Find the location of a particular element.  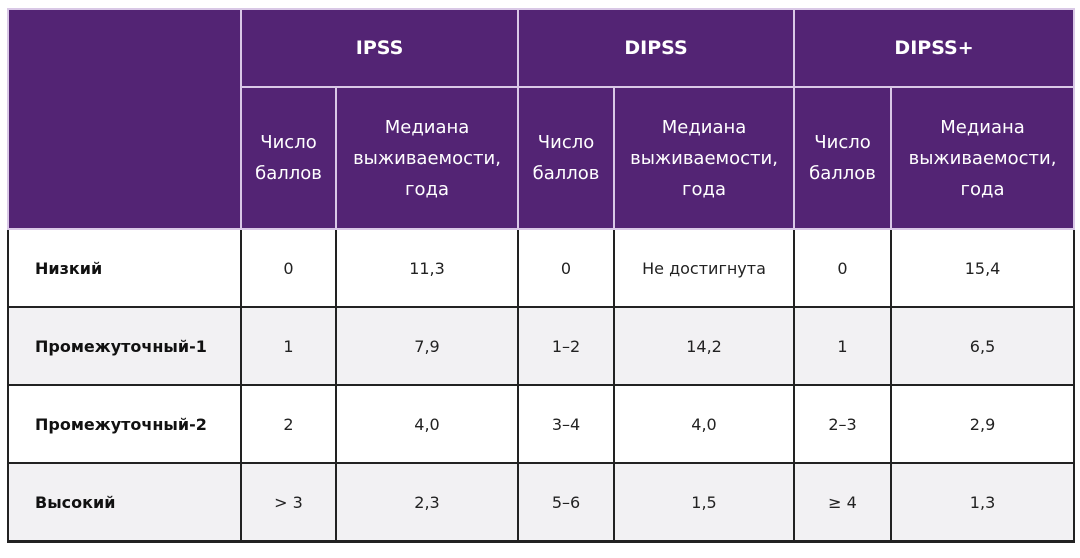

header-ipss-median: Медиана выживаемости, года is located at coordinates (427, 158).